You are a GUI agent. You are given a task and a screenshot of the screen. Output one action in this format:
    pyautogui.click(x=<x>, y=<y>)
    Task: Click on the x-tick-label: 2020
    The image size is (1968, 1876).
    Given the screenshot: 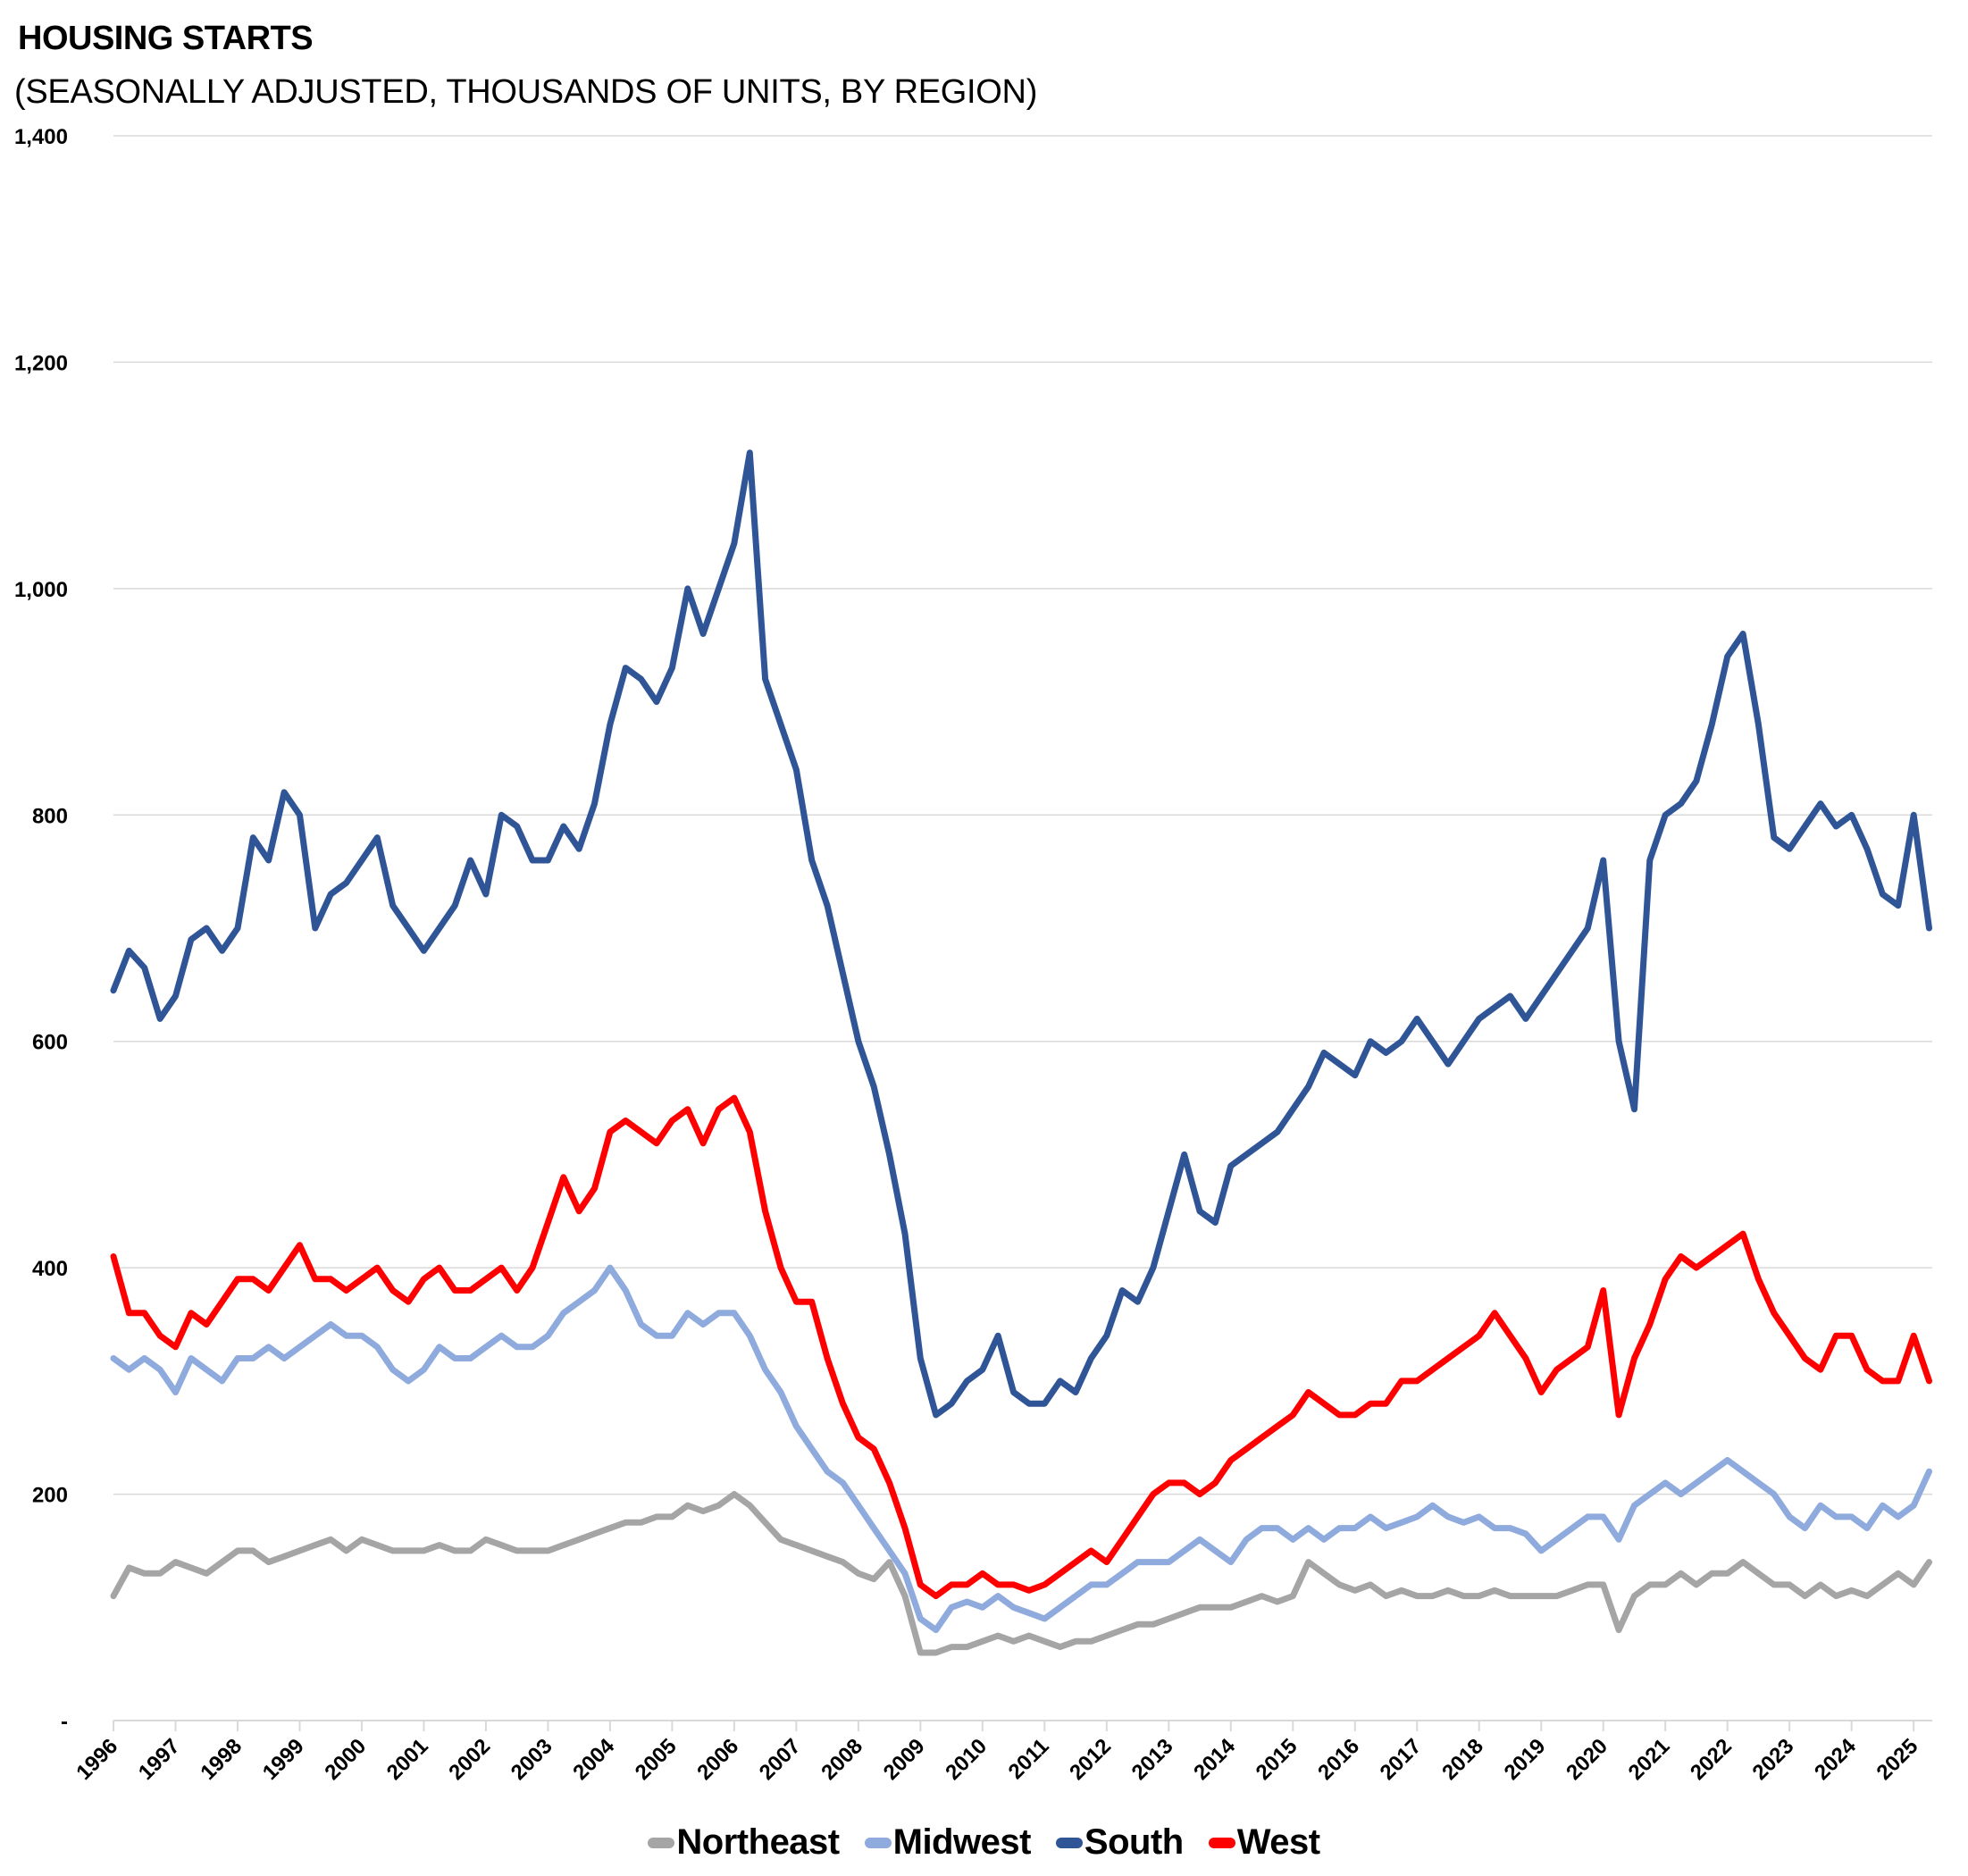 What is the action you would take?
    pyautogui.click(x=1587, y=1759)
    